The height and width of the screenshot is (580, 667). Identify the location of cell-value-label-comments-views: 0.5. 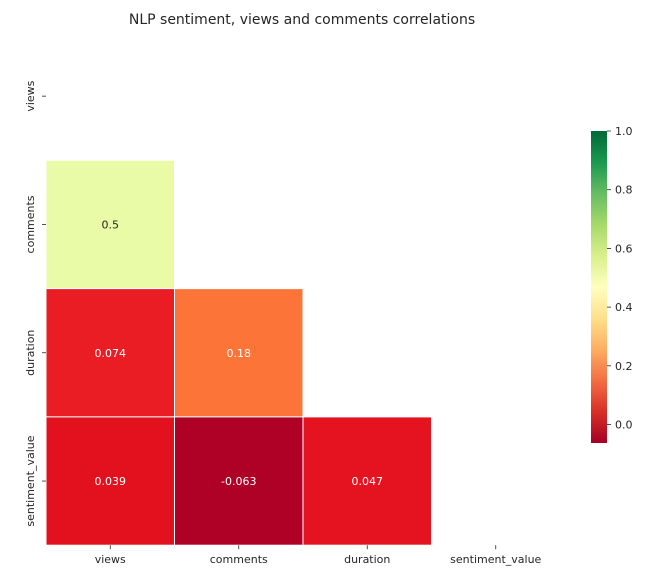
(111, 224).